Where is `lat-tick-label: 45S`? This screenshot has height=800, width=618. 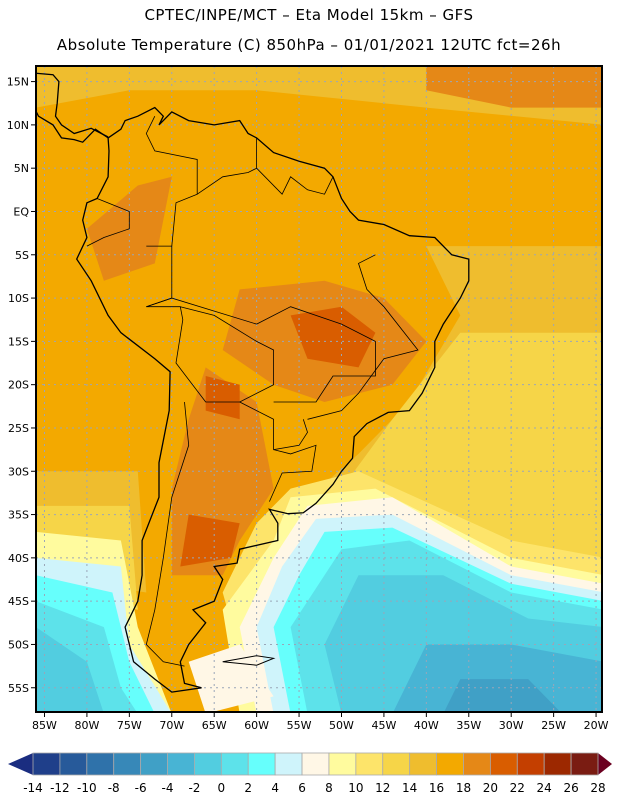
lat-tick-label: 45S is located at coordinates (18, 601).